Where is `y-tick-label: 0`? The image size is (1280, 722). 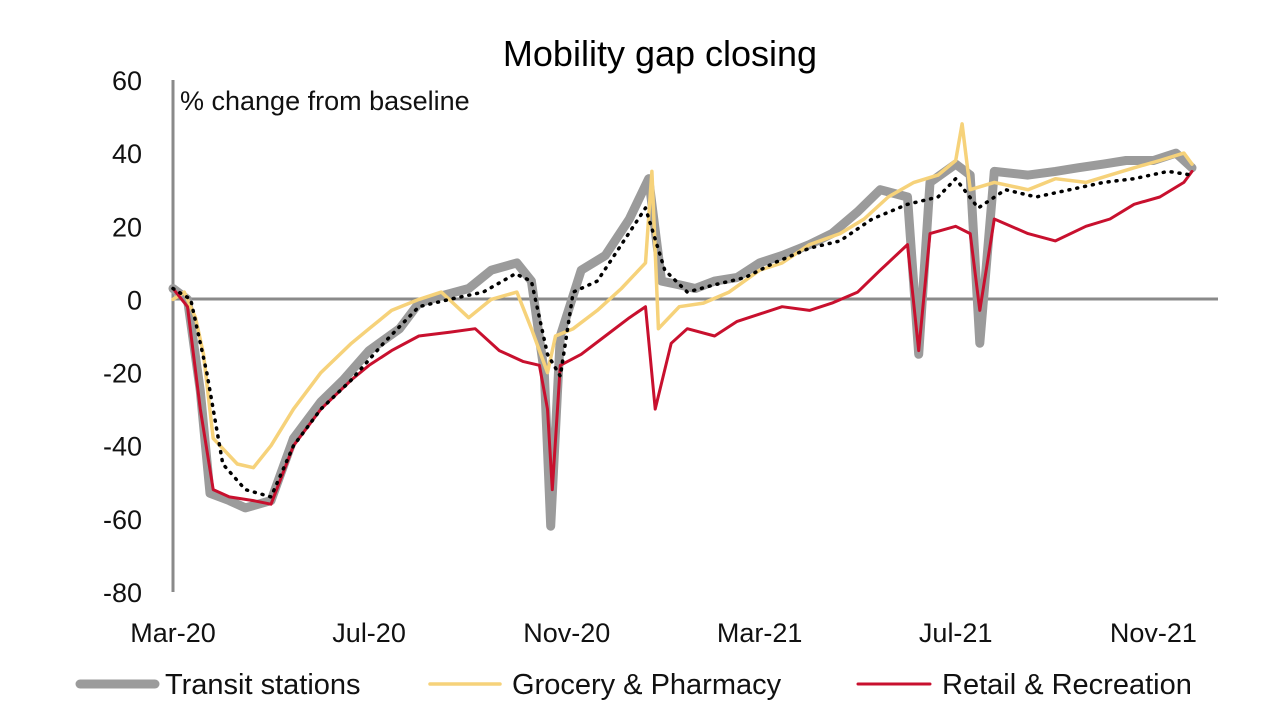
y-tick-label: 0 is located at coordinates (134, 300).